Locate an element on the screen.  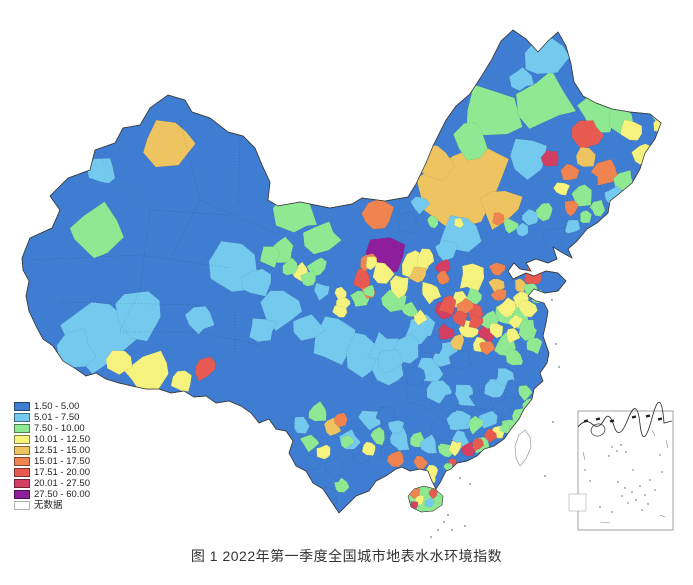
south-china-sea-inset is located at coordinates (621, 466).